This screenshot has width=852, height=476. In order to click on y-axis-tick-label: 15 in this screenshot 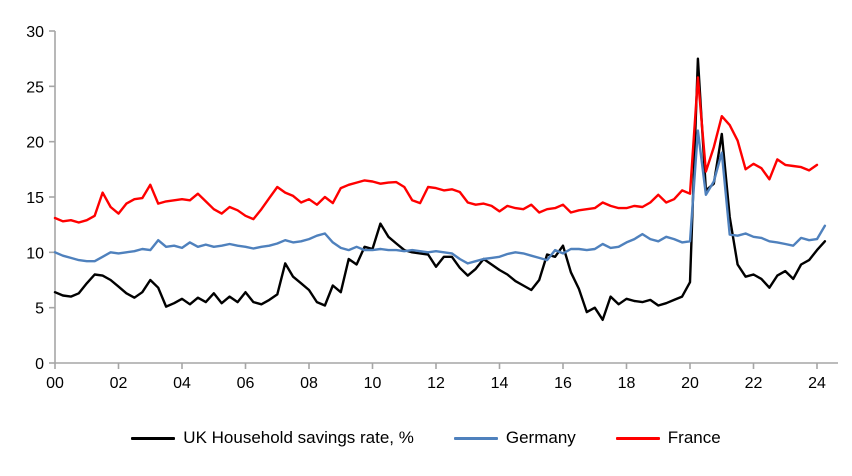, I will do `click(35, 198)`.